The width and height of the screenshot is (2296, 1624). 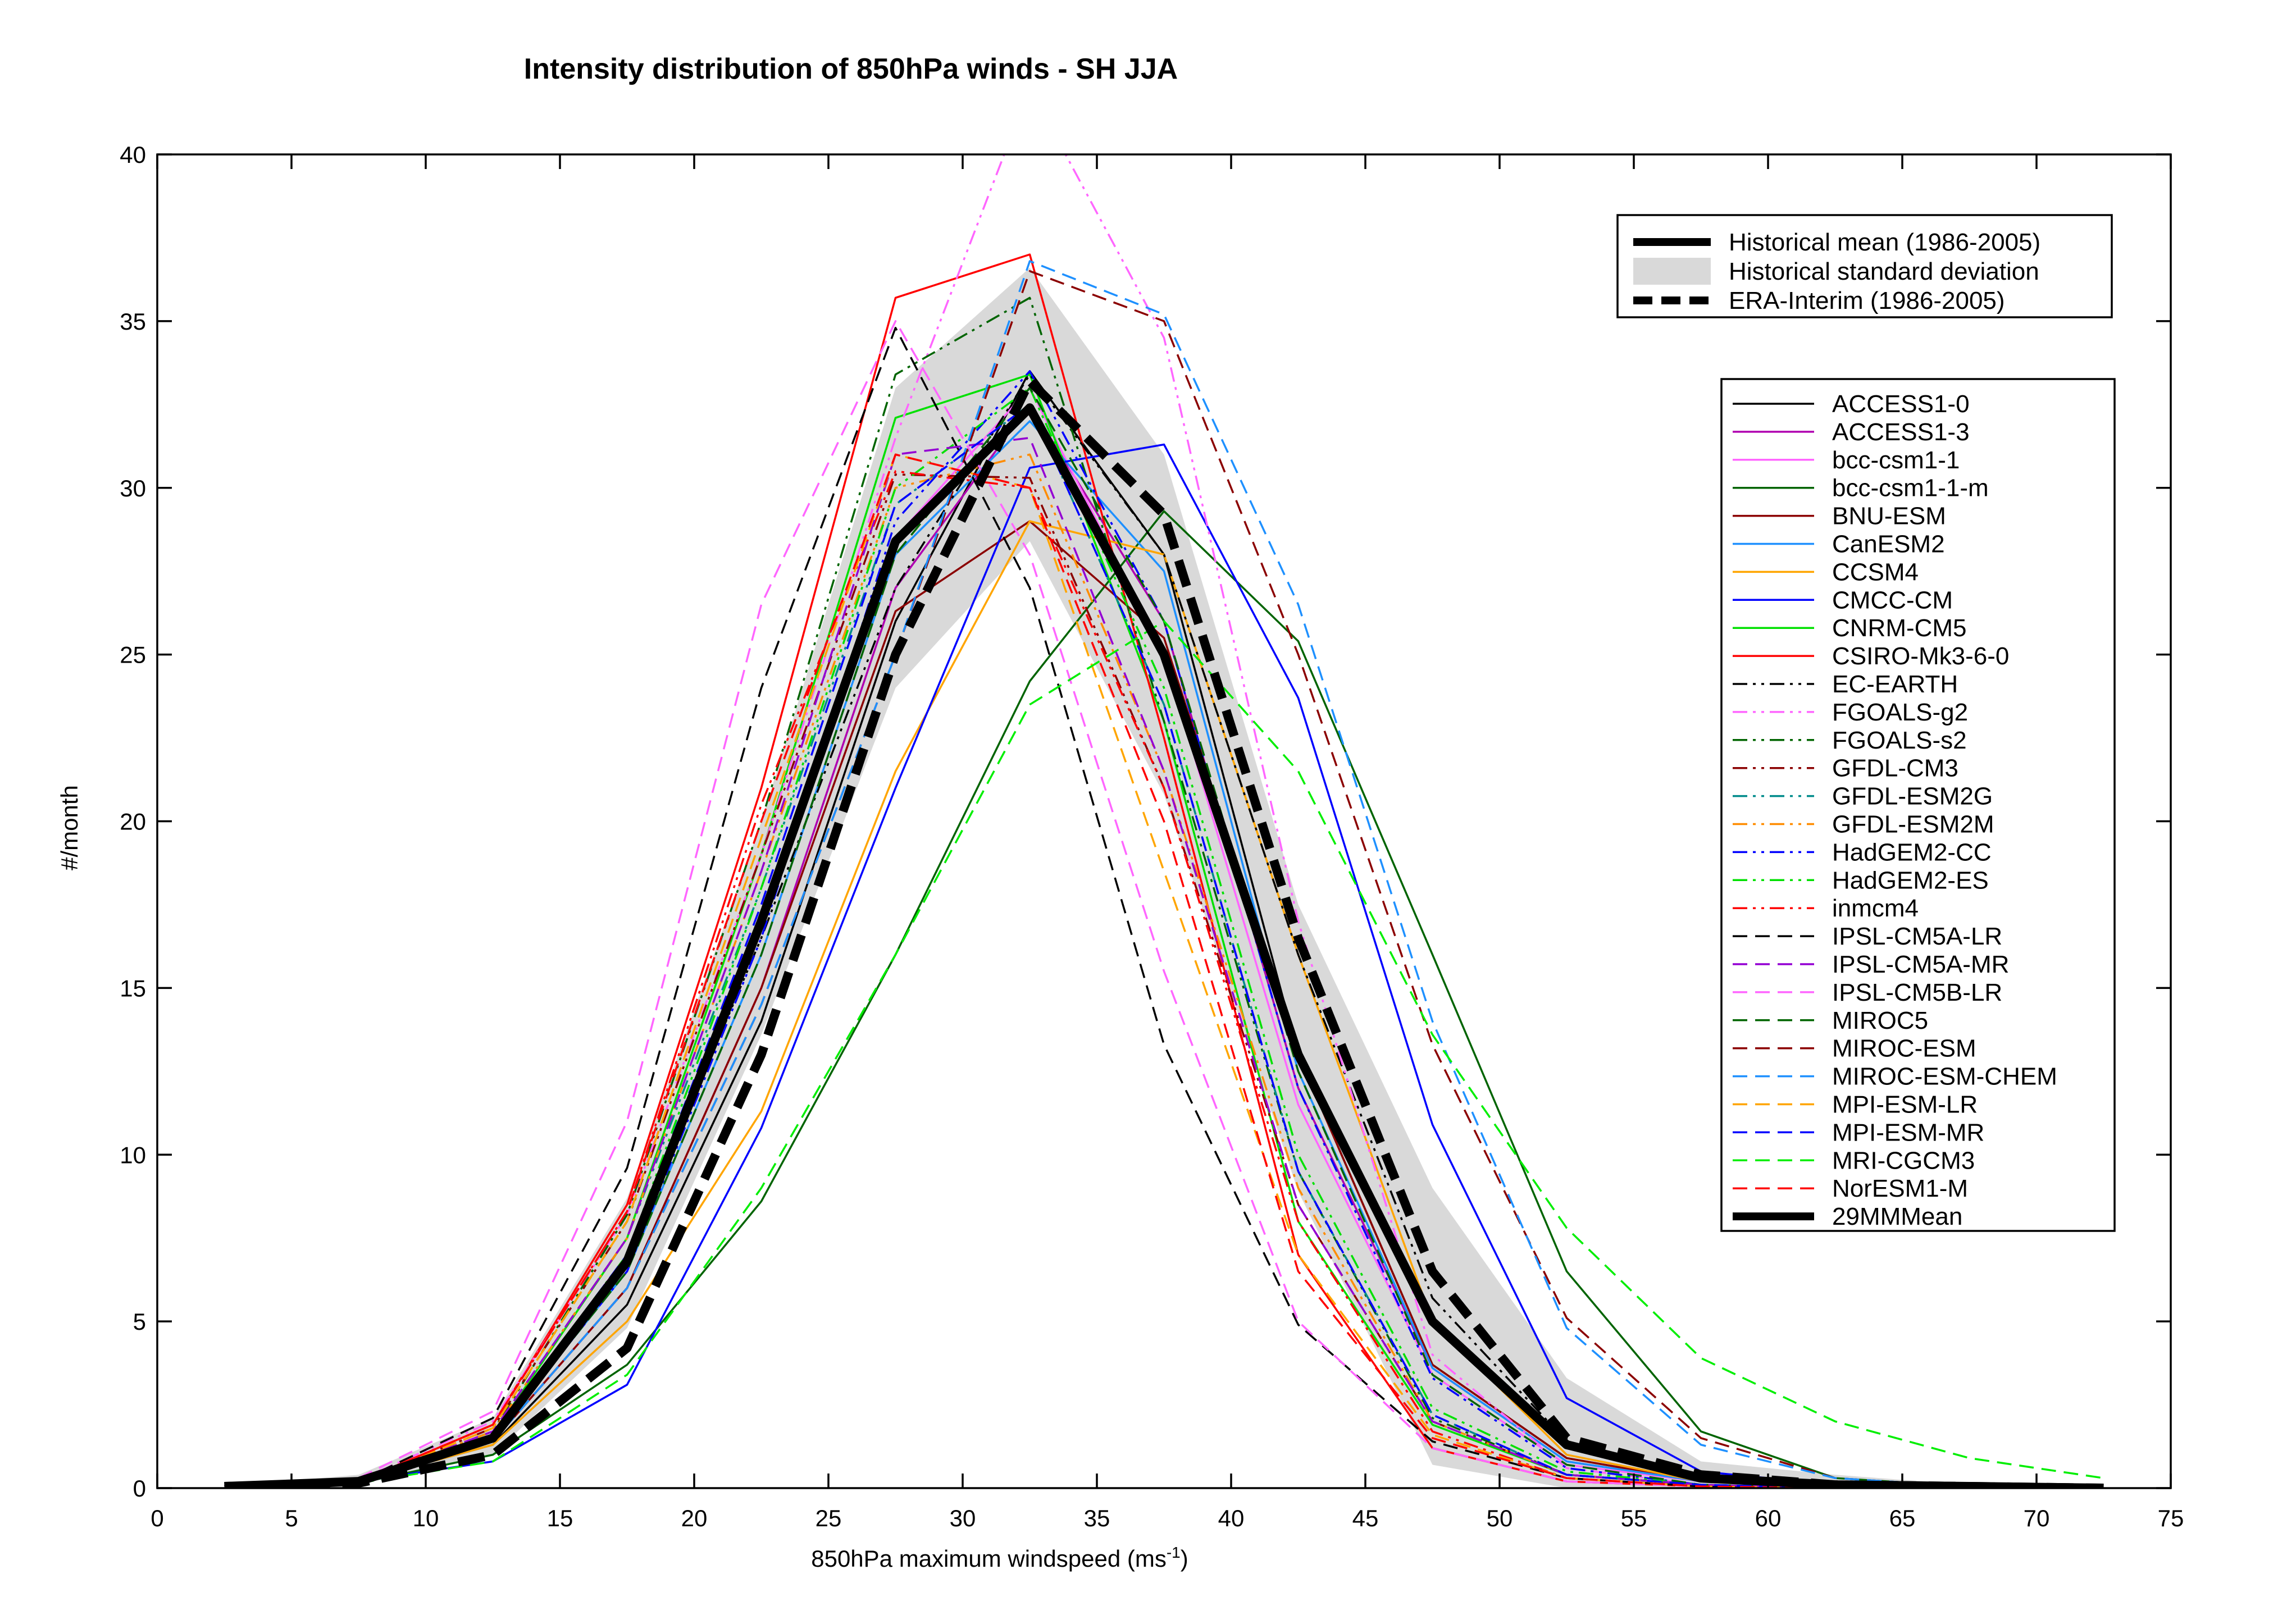 I want to click on legend-entry-noresm1-m: NorESM1-M, so click(x=1900, y=1188).